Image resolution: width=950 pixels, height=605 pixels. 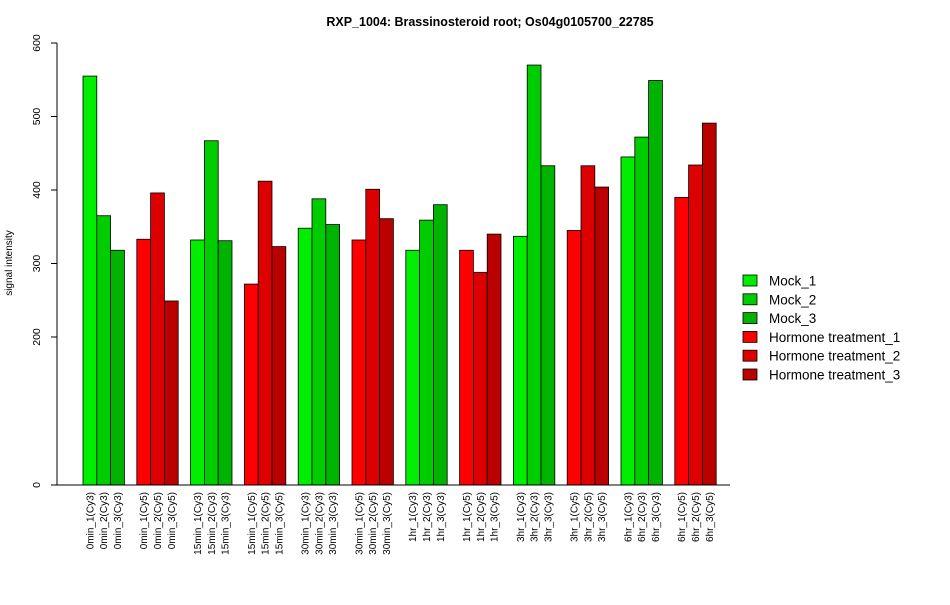 I want to click on x-tick-label: 30min_1(Cy3), so click(x=306, y=523).